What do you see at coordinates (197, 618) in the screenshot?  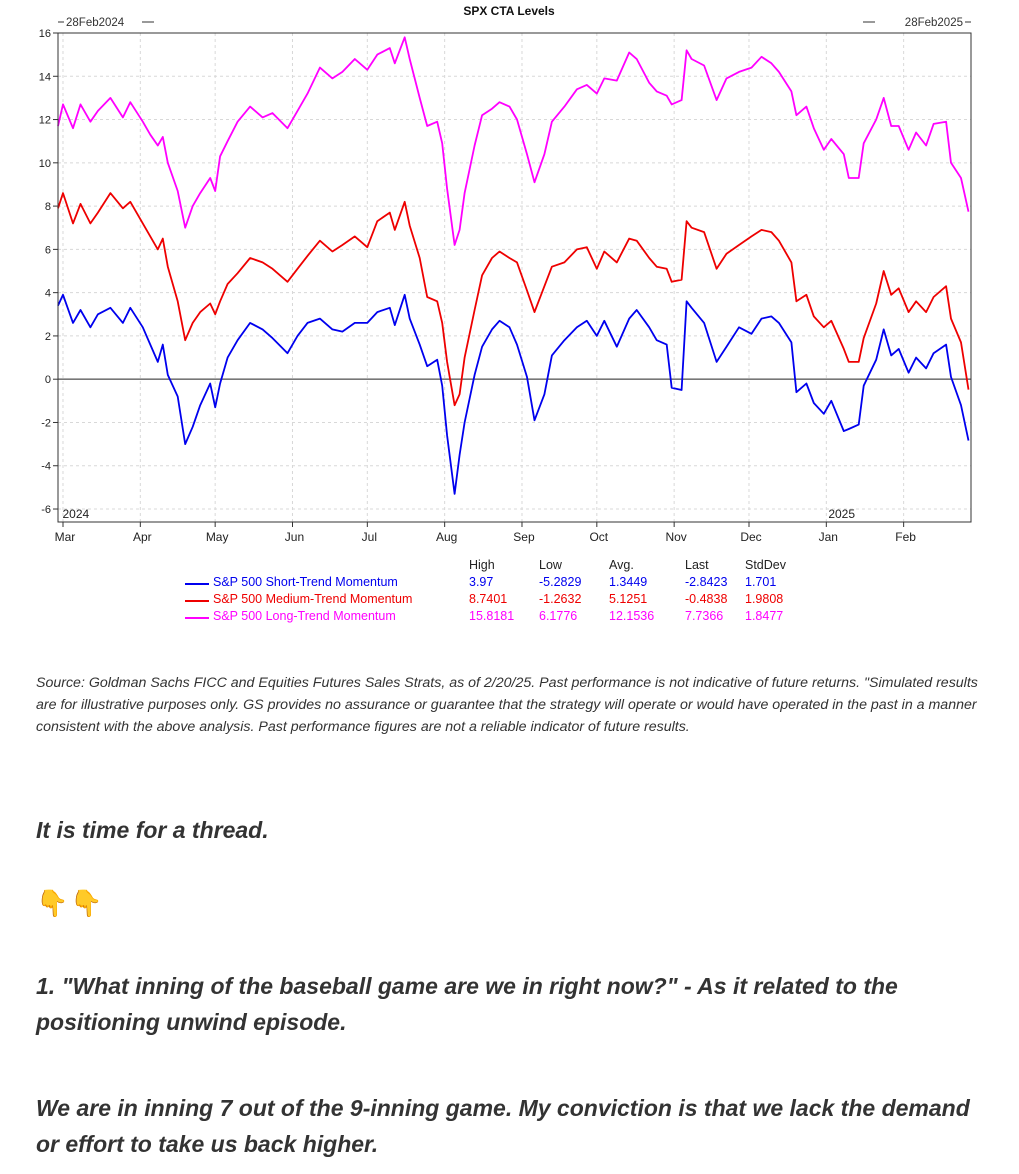 I see `legend-swatch-long` at bounding box center [197, 618].